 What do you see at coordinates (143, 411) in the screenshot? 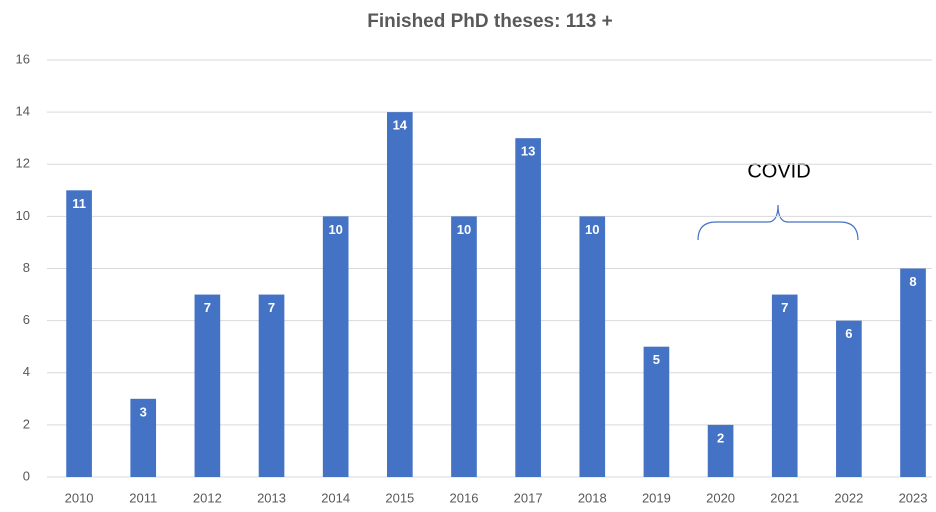
I see `data-label: 3` at bounding box center [143, 411].